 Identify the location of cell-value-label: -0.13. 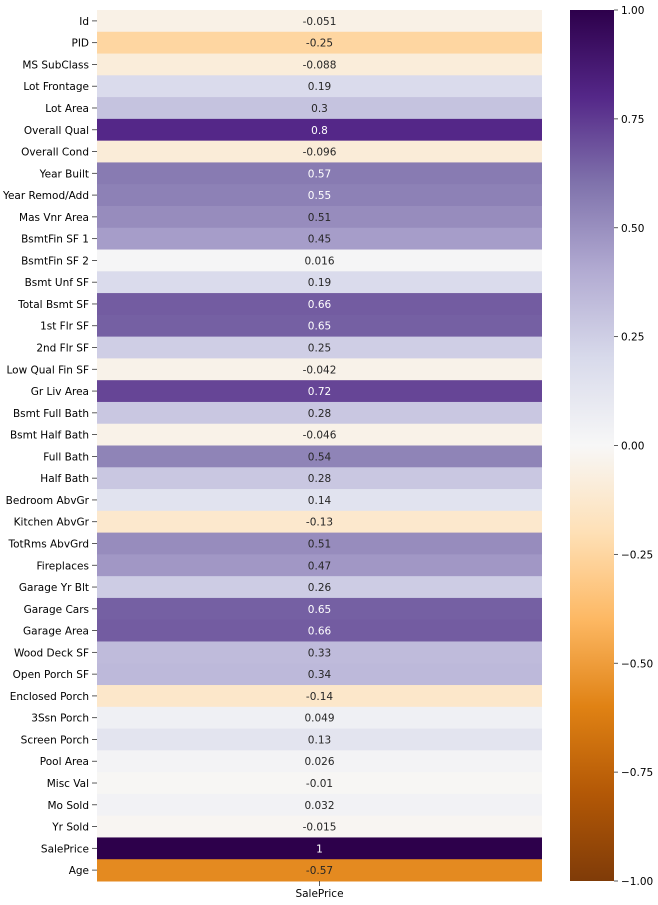
(319, 523).